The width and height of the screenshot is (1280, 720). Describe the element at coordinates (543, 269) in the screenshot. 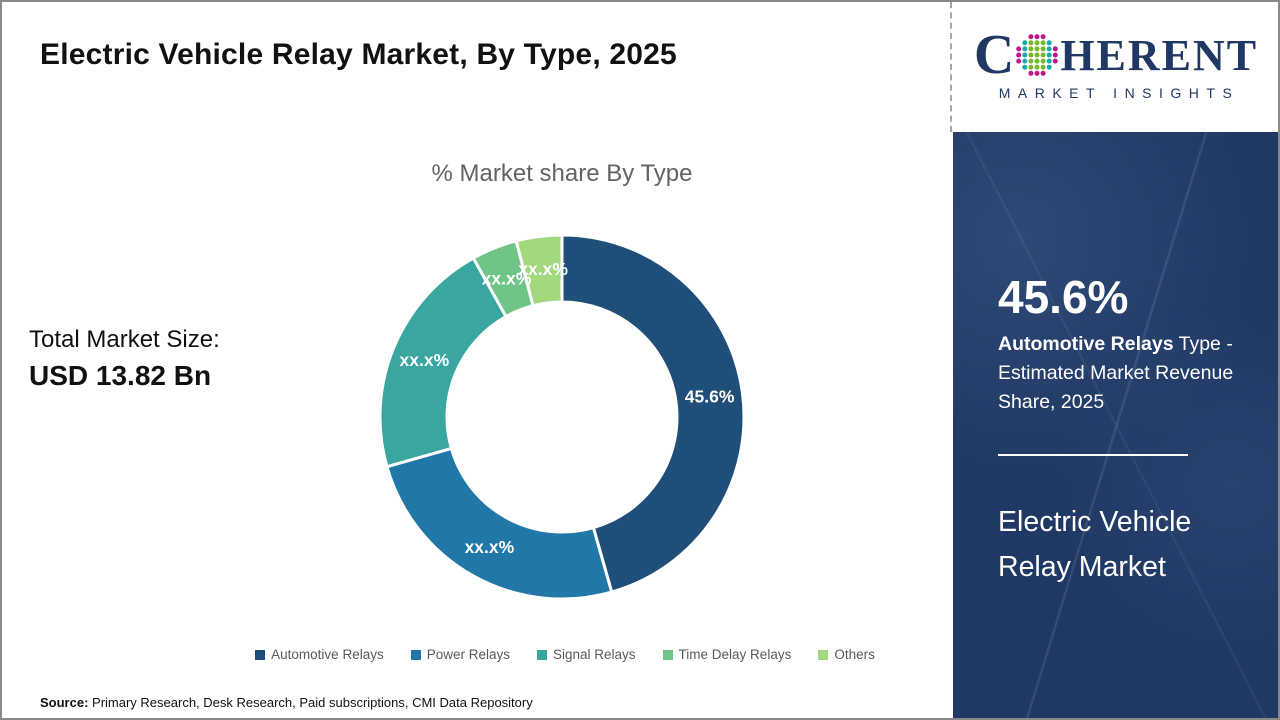

I see `slice-label-others: xx.x%` at that location.